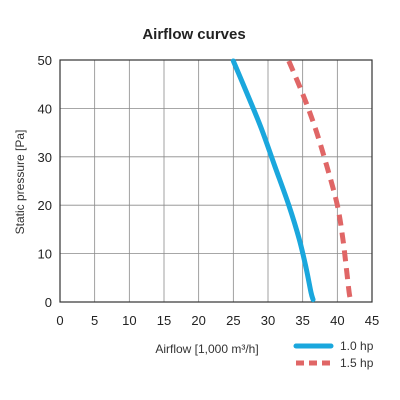 This screenshot has height=400, width=400. Describe the element at coordinates (129, 320) in the screenshot. I see `x-tick-label: 10` at that location.